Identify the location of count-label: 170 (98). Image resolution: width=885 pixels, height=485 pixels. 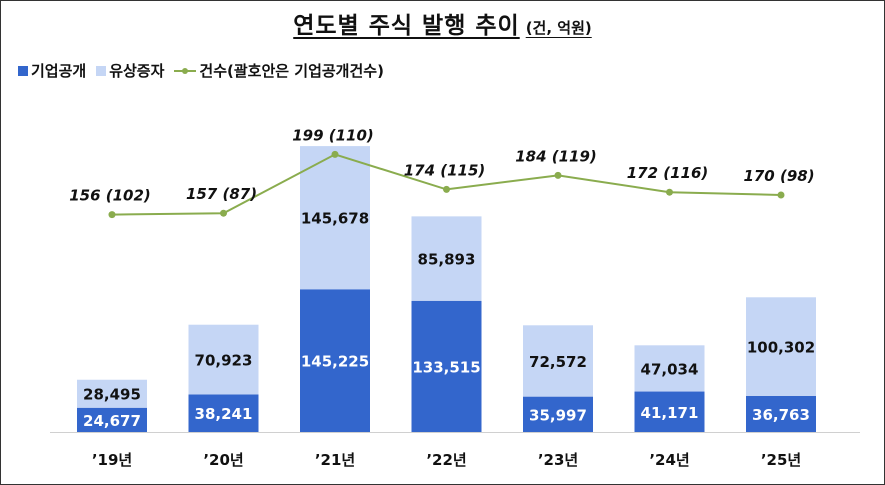
(778, 176).